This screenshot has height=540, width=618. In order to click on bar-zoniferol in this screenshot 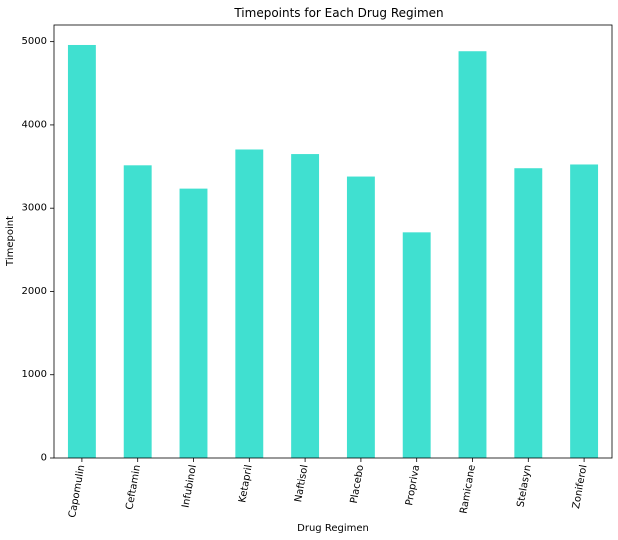, I will do `click(584, 311)`.